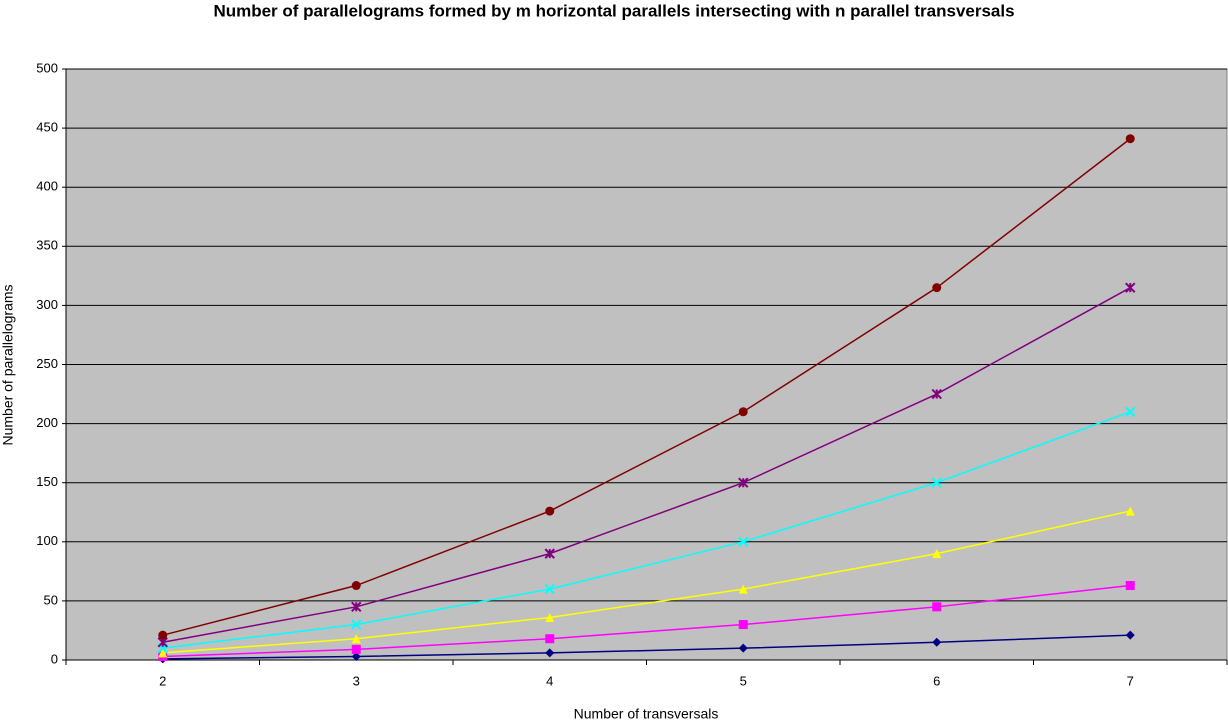 The width and height of the screenshot is (1228, 722). What do you see at coordinates (47, 540) in the screenshot?
I see `y-tick-label: 100` at bounding box center [47, 540].